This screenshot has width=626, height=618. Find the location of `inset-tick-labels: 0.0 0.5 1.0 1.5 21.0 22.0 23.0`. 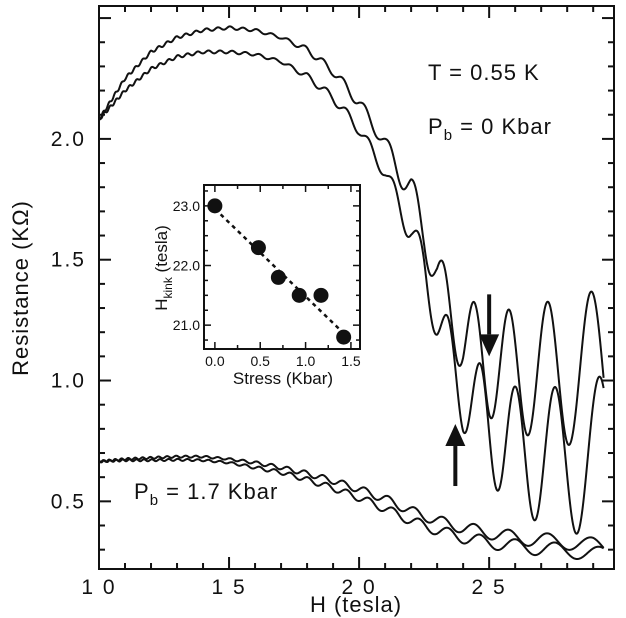

inset-tick-labels: 0.0 0.5 1.0 1.5 21.0 22.0 23.0 is located at coordinates (267, 283).